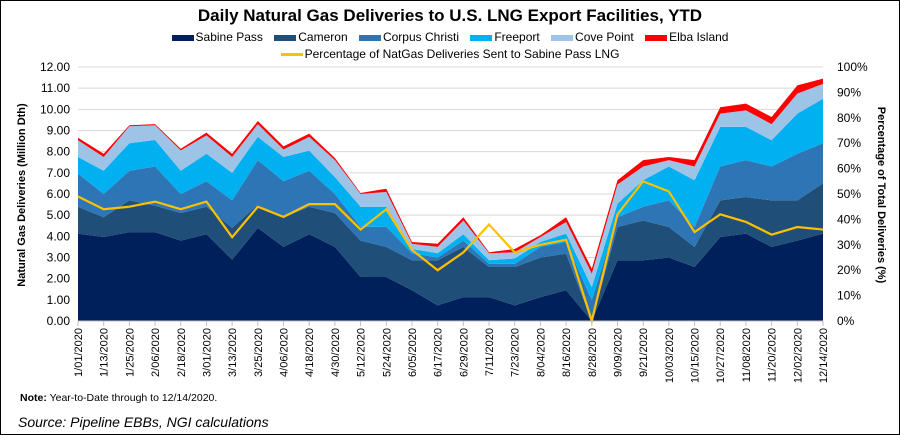 Image resolution: width=900 pixels, height=435 pixels. Describe the element at coordinates (79, 352) in the screenshot. I see `x-tick-label: 1/01/2020` at that location.